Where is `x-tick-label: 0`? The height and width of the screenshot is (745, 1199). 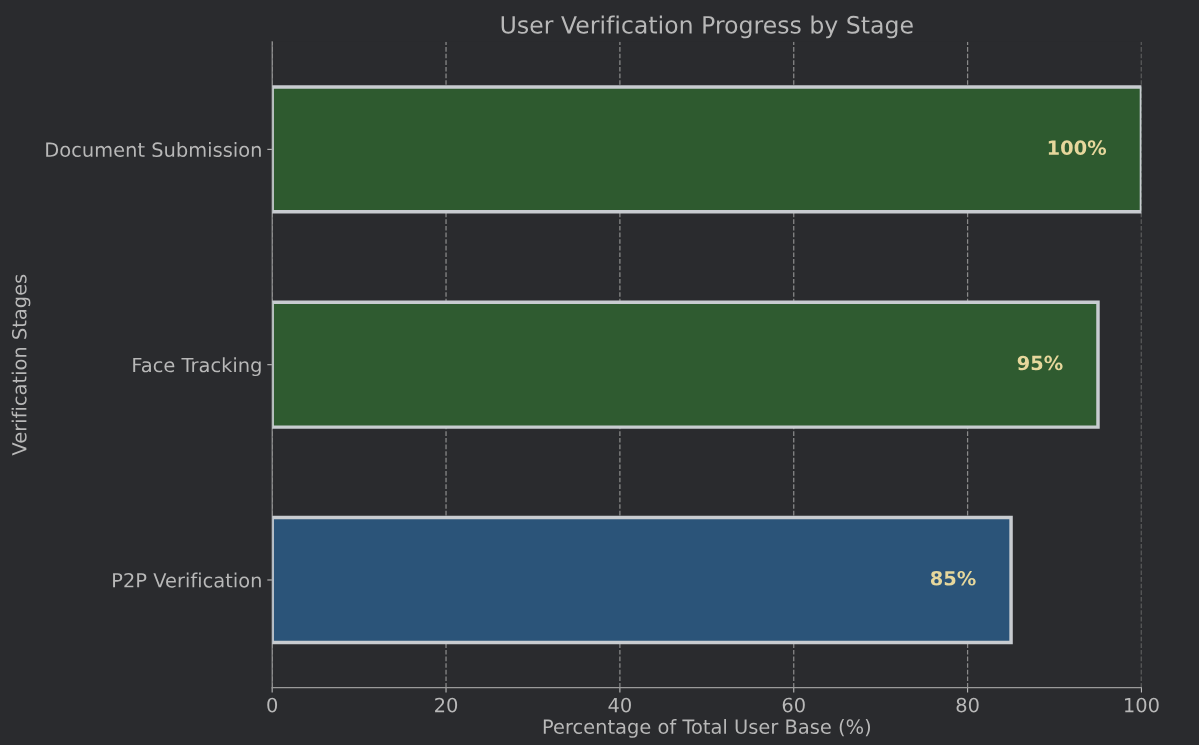
x-tick-label: 0 is located at coordinates (272, 705).